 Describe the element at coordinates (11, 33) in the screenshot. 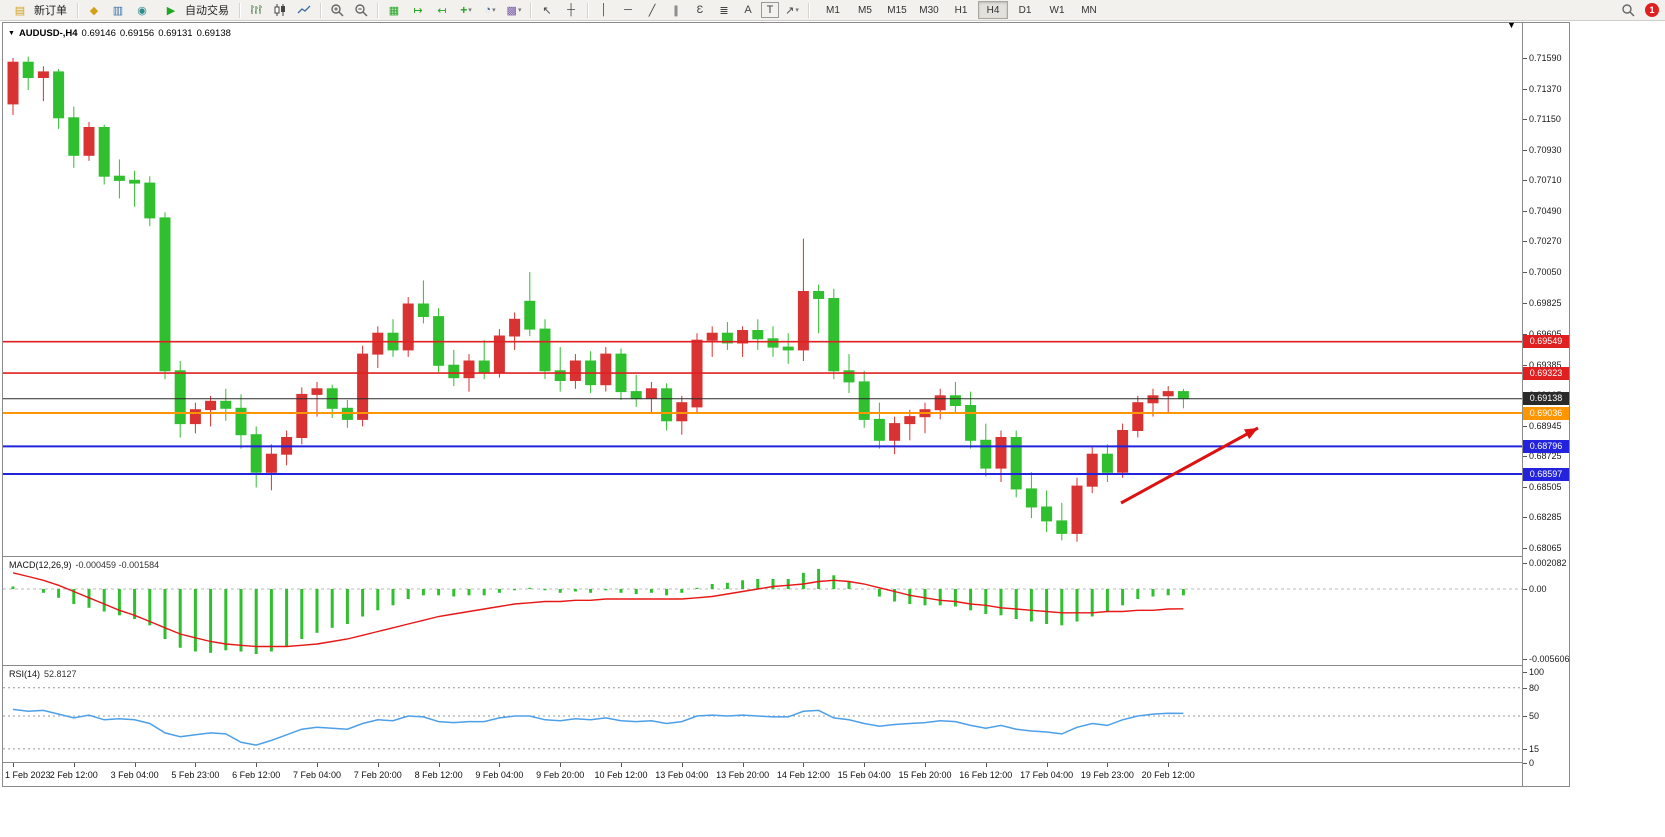

I see `symbol-dropdown-icon: ▼` at that location.